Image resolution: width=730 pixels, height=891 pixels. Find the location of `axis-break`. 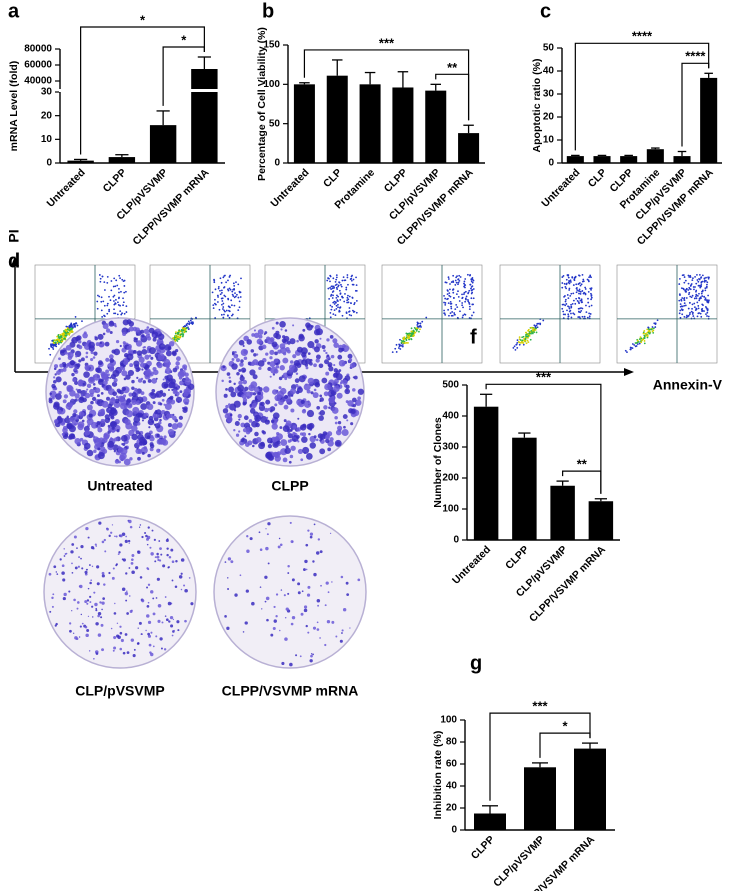

axis-break is located at coordinates (142, 90).